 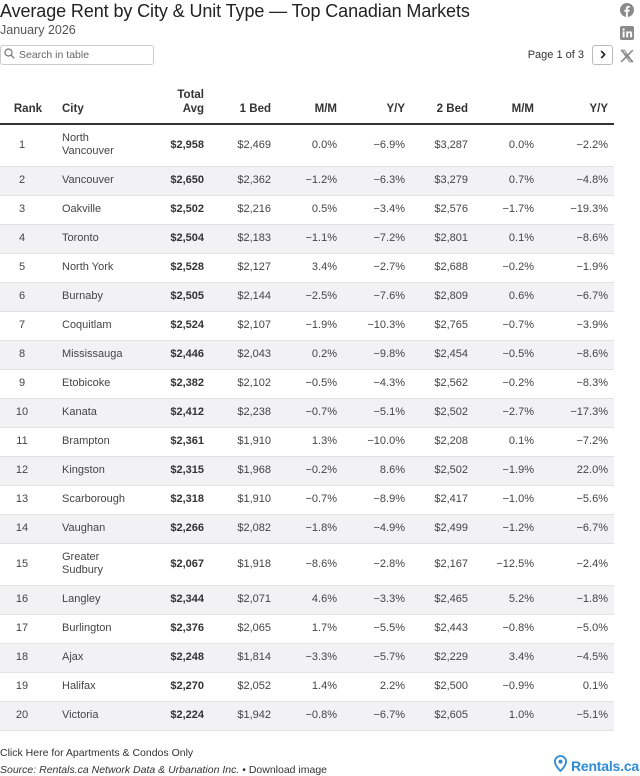 I want to click on cell-rank: 11, so click(x=22, y=441).